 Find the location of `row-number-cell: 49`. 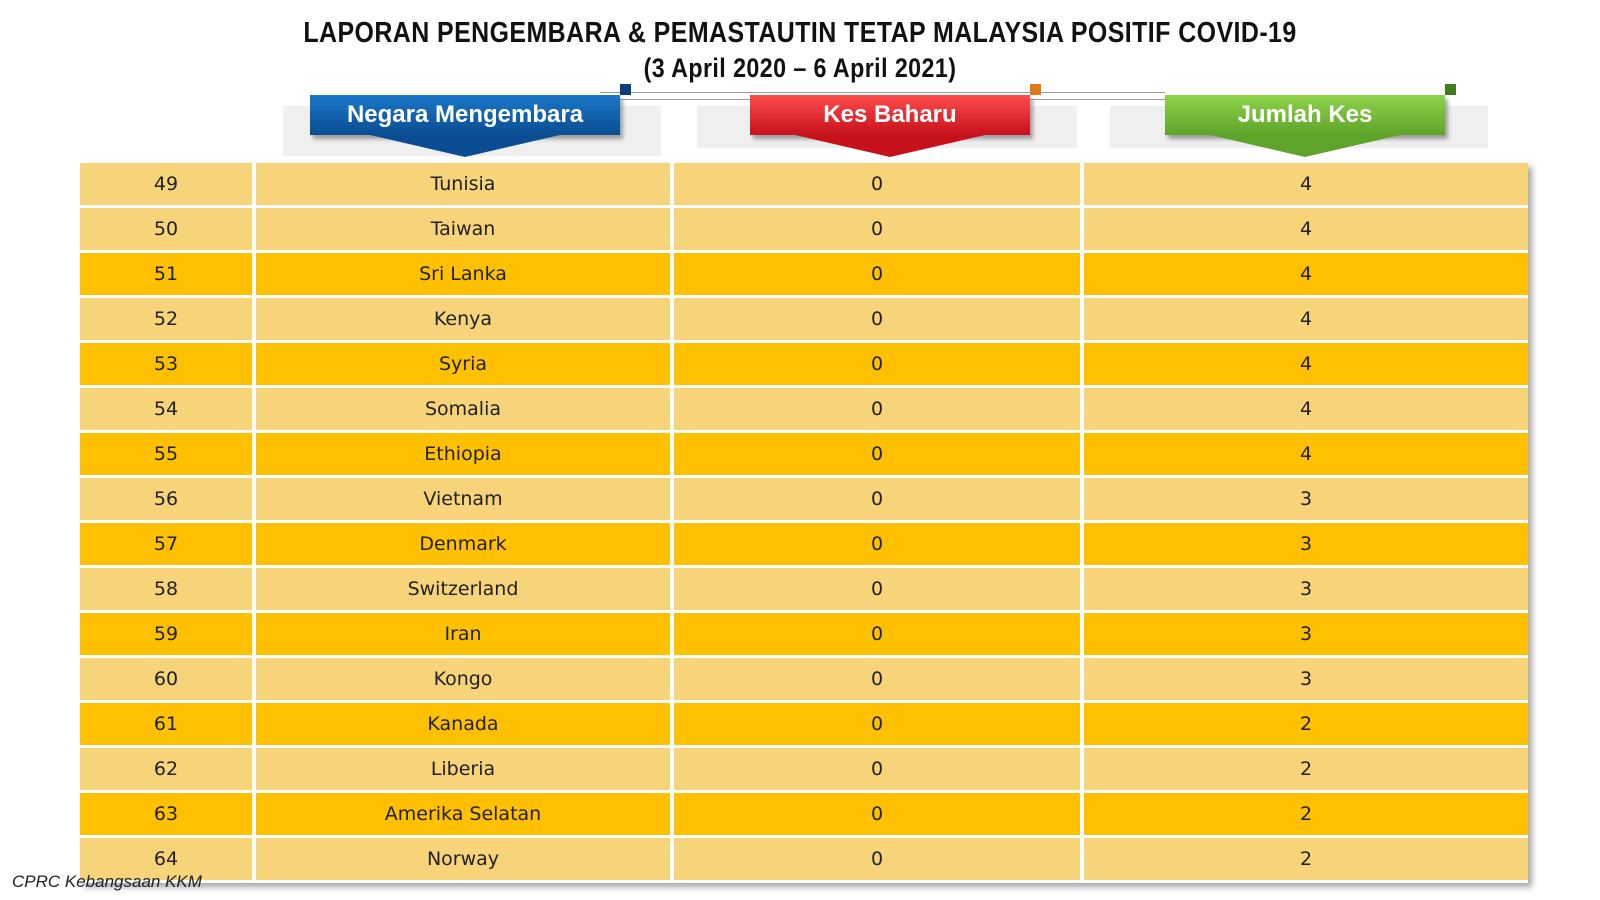

row-number-cell: 49 is located at coordinates (168, 185).